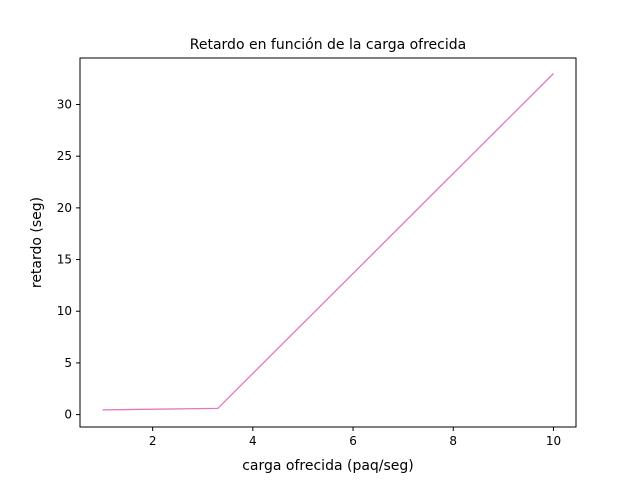 The height and width of the screenshot is (480, 640). Describe the element at coordinates (68, 415) in the screenshot. I see `y-tick-label: 0` at that location.